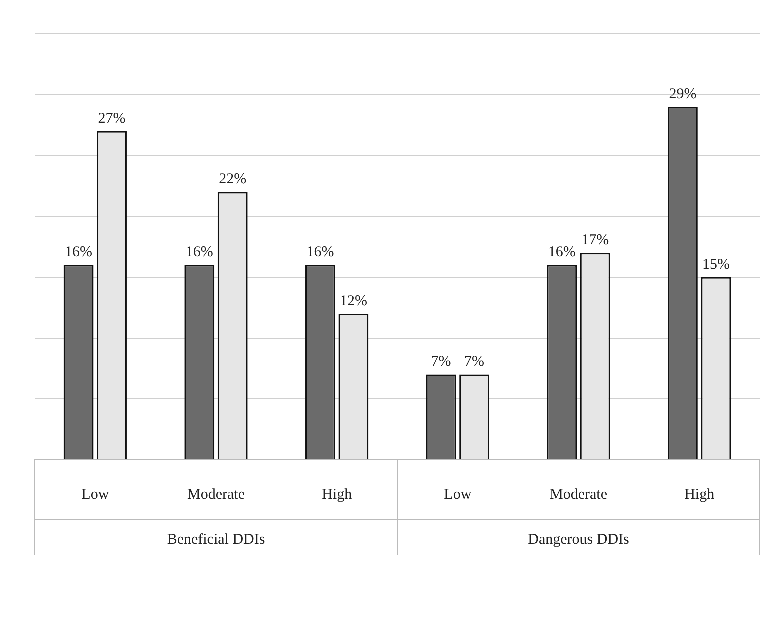 The width and height of the screenshot is (775, 630). What do you see at coordinates (354, 301) in the screenshot?
I see `data-label: 12%` at bounding box center [354, 301].